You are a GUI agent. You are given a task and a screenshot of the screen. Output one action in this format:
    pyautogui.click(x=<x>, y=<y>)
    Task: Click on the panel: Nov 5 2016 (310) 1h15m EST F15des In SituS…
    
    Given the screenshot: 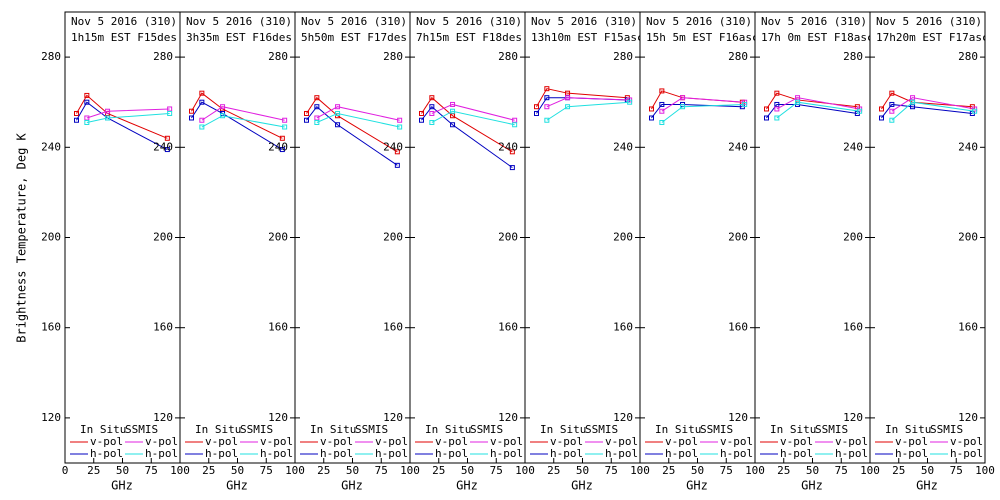 What is the action you would take?
    pyautogui.click(x=124, y=237)
    